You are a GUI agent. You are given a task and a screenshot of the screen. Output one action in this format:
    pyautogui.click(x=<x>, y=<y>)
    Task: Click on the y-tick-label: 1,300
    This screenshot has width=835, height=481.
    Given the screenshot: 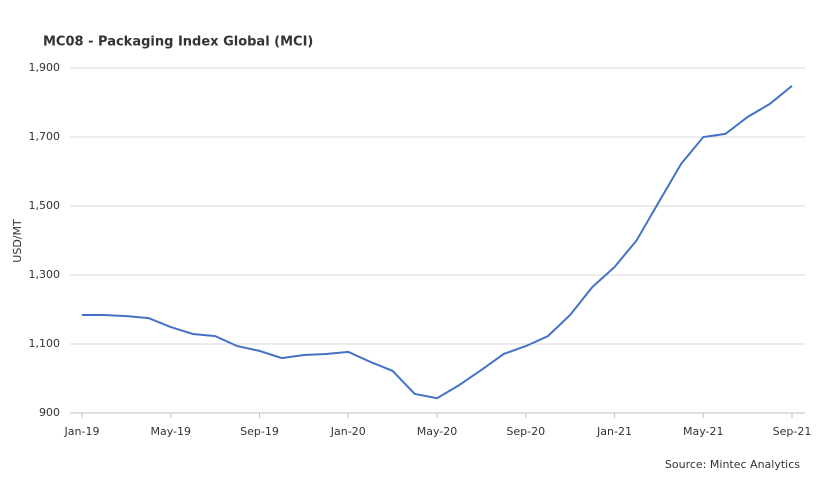 What is the action you would take?
    pyautogui.click(x=45, y=274)
    